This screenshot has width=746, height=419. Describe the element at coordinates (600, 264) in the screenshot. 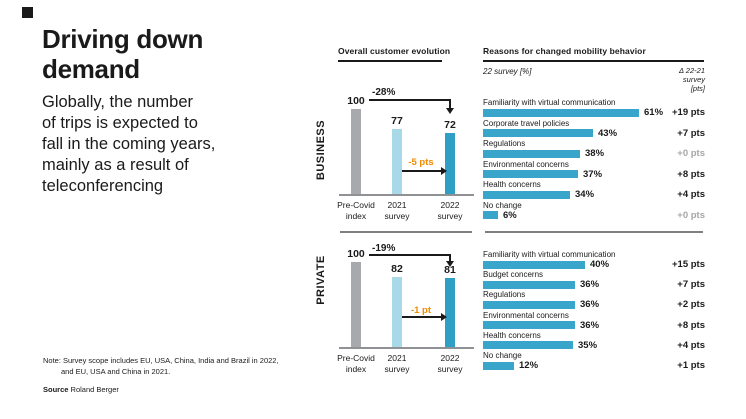

I see `private-reason-value: 40%` at that location.